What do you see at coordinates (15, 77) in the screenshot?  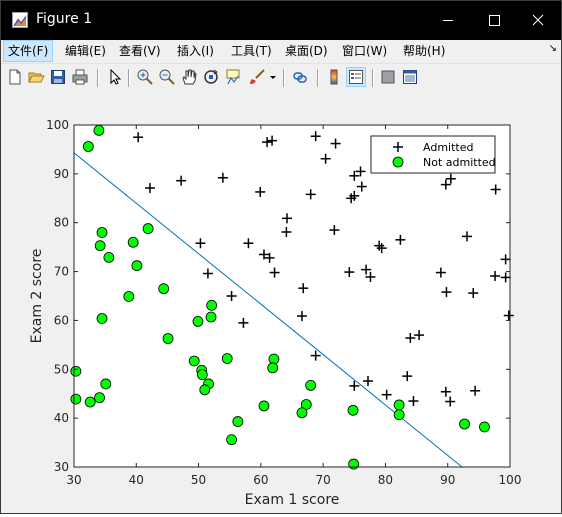 I see `new-figure-icon` at bounding box center [15, 77].